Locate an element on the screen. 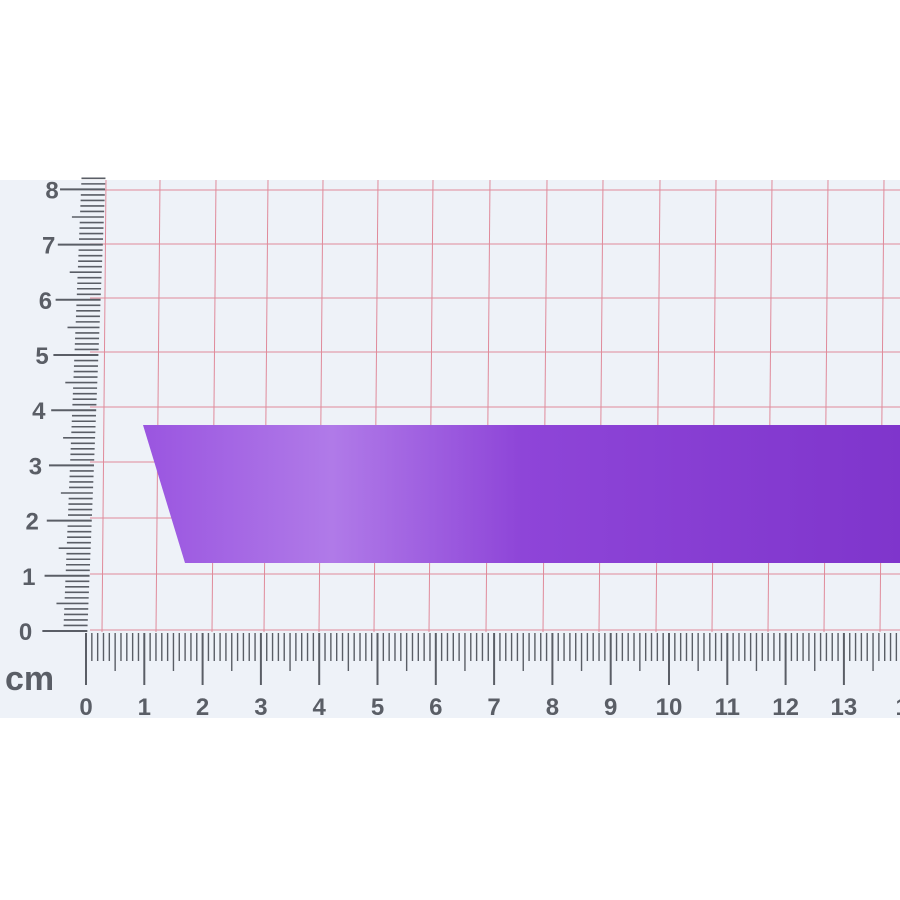  ribbon is located at coordinates (521, 494).